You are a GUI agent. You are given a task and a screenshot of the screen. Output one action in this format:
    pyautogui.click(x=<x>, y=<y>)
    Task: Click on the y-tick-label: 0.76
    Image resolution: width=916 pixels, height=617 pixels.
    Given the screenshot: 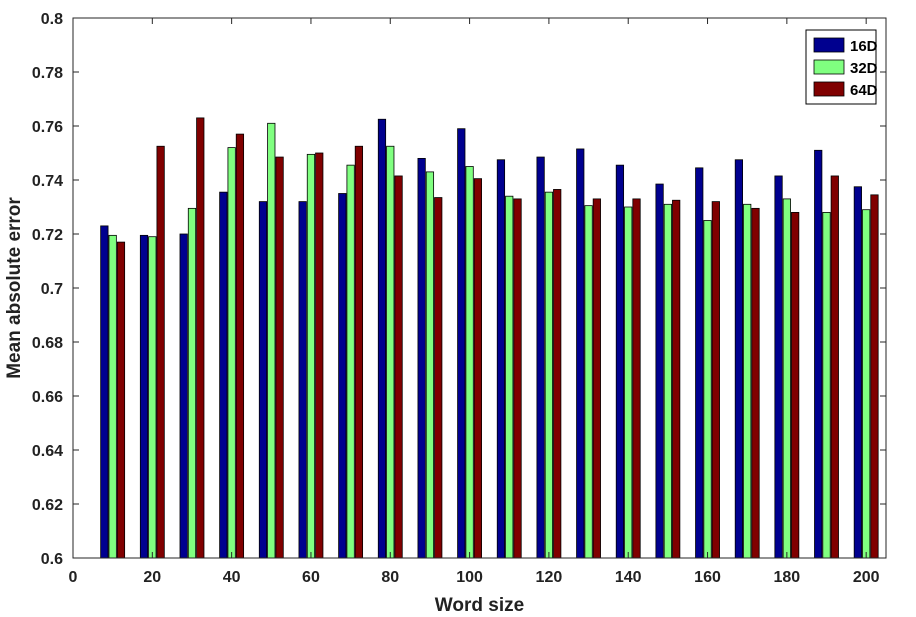 What is the action you would take?
    pyautogui.click(x=47, y=127)
    